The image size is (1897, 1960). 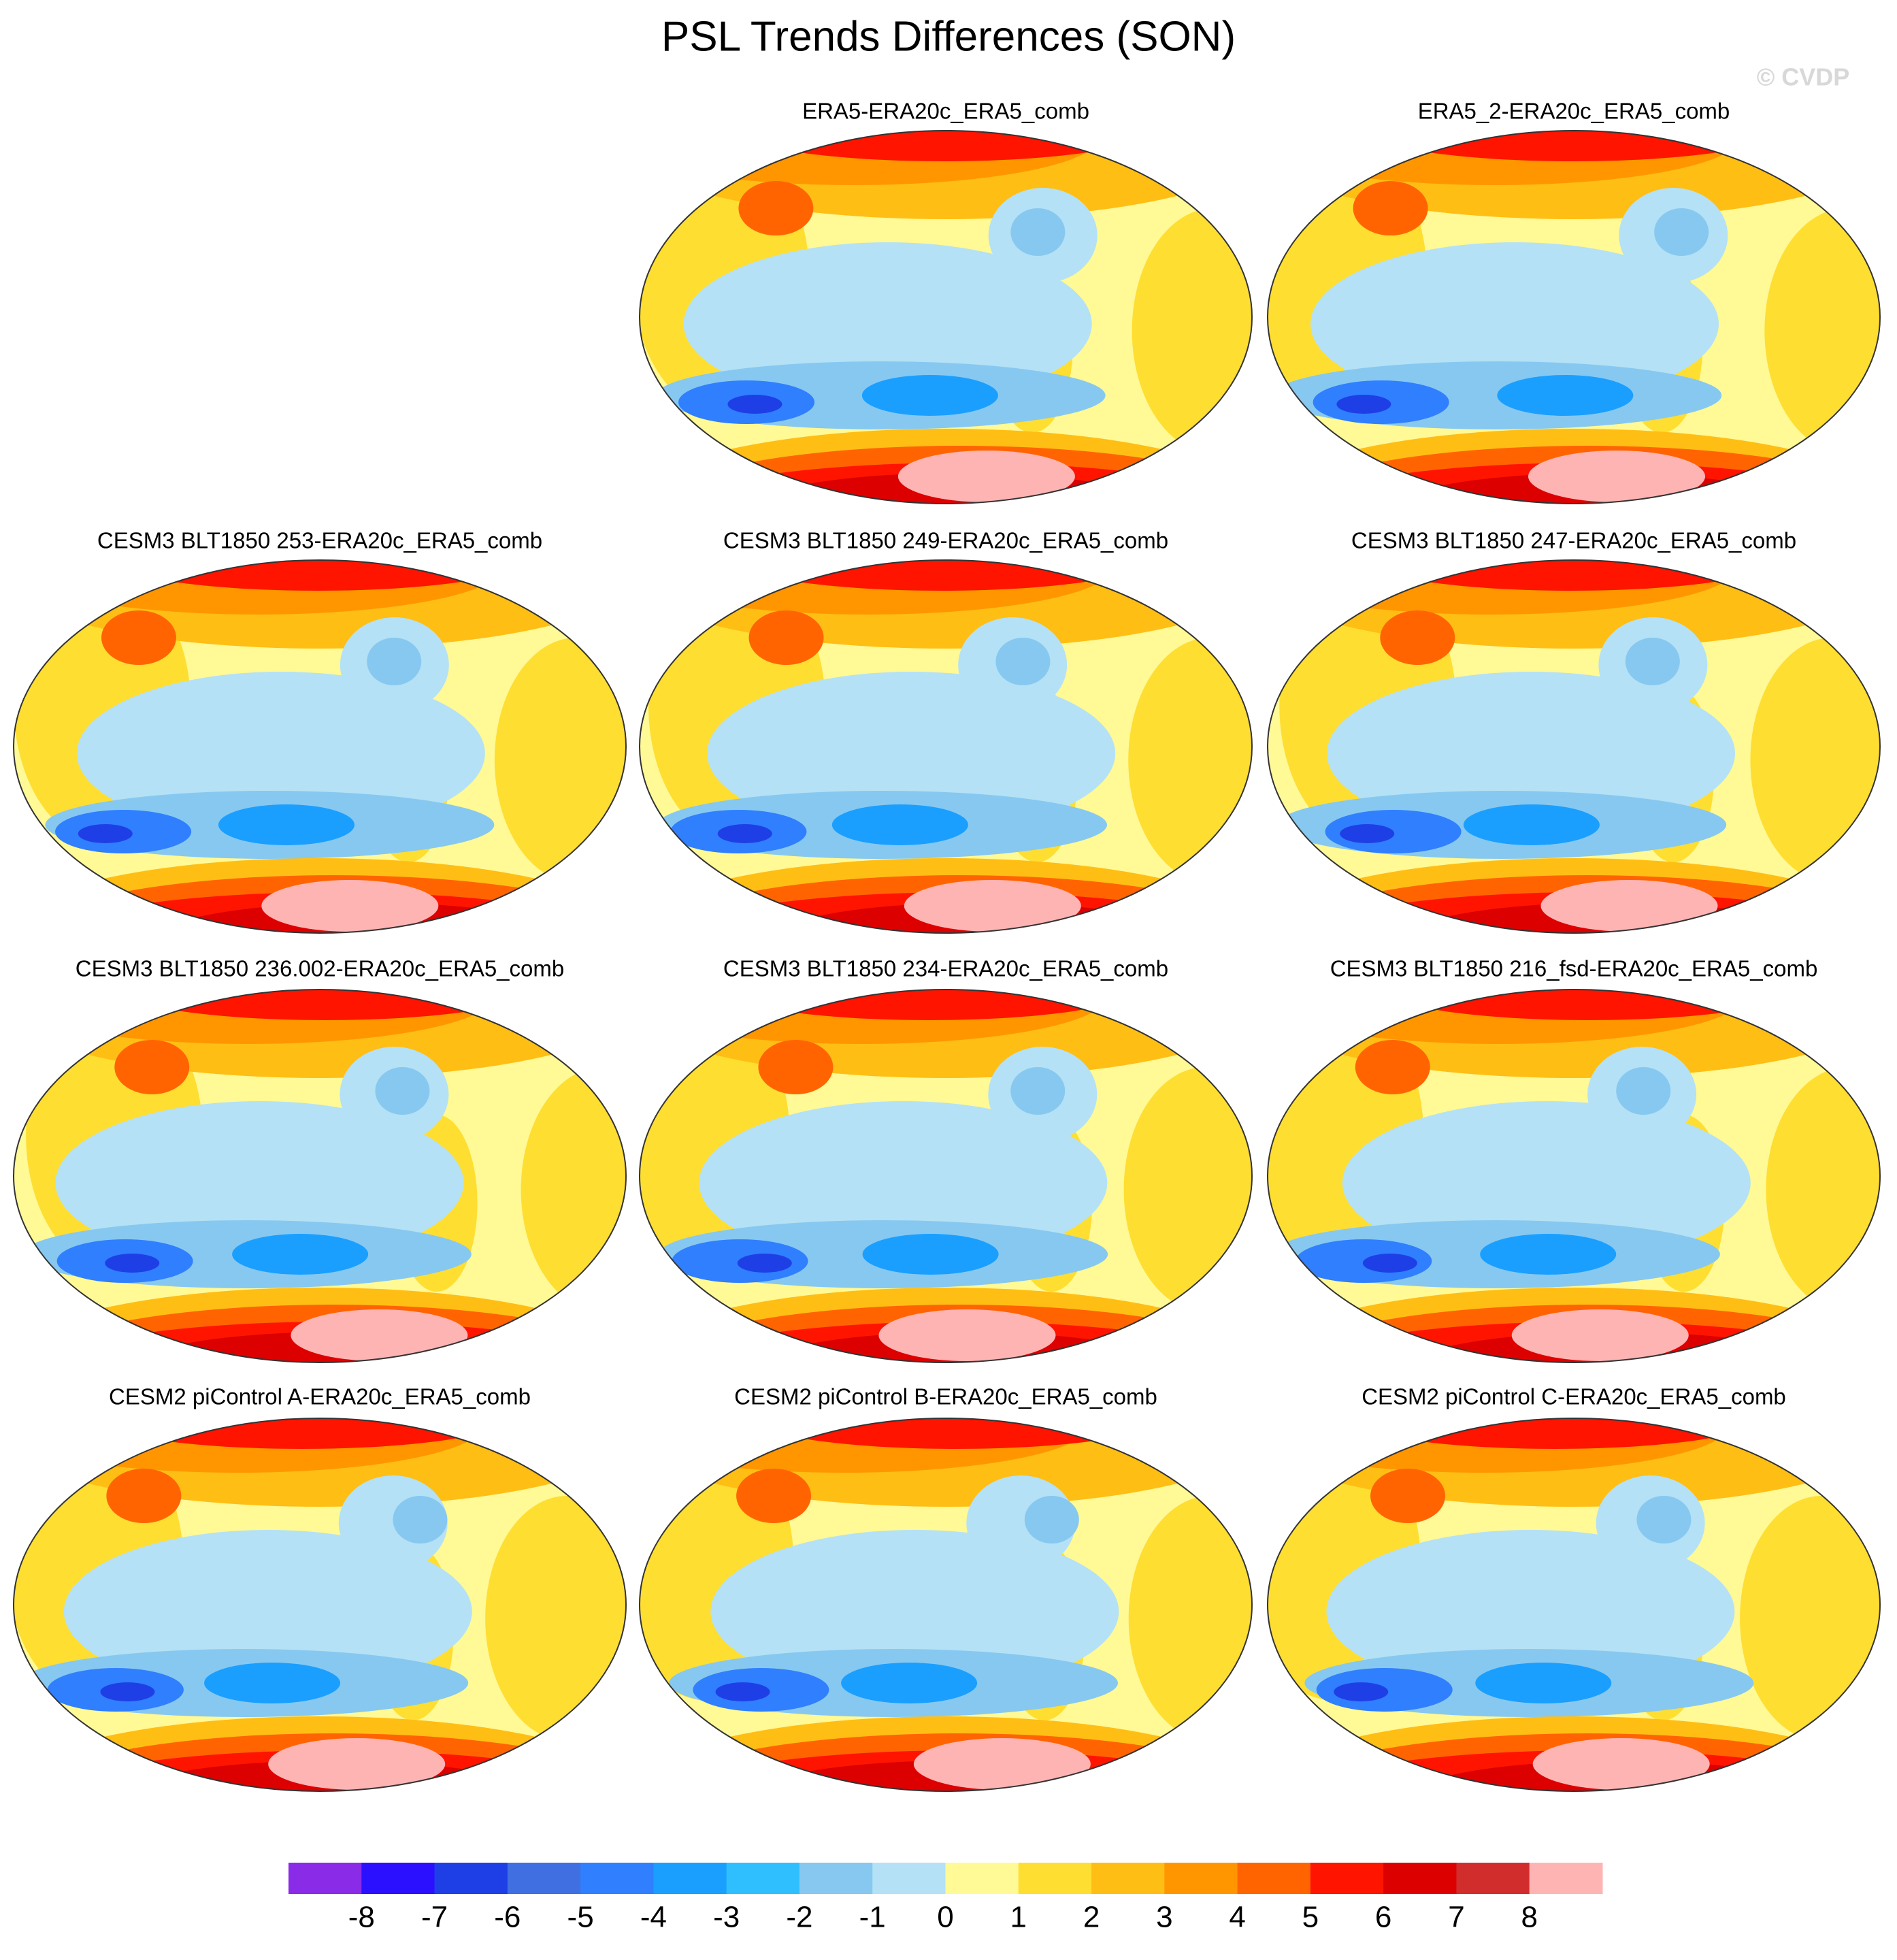 What do you see at coordinates (319, 541) in the screenshot?
I see `panel-title: CESM3 BLT1850 253-ERA20c_ERA5_comb` at bounding box center [319, 541].